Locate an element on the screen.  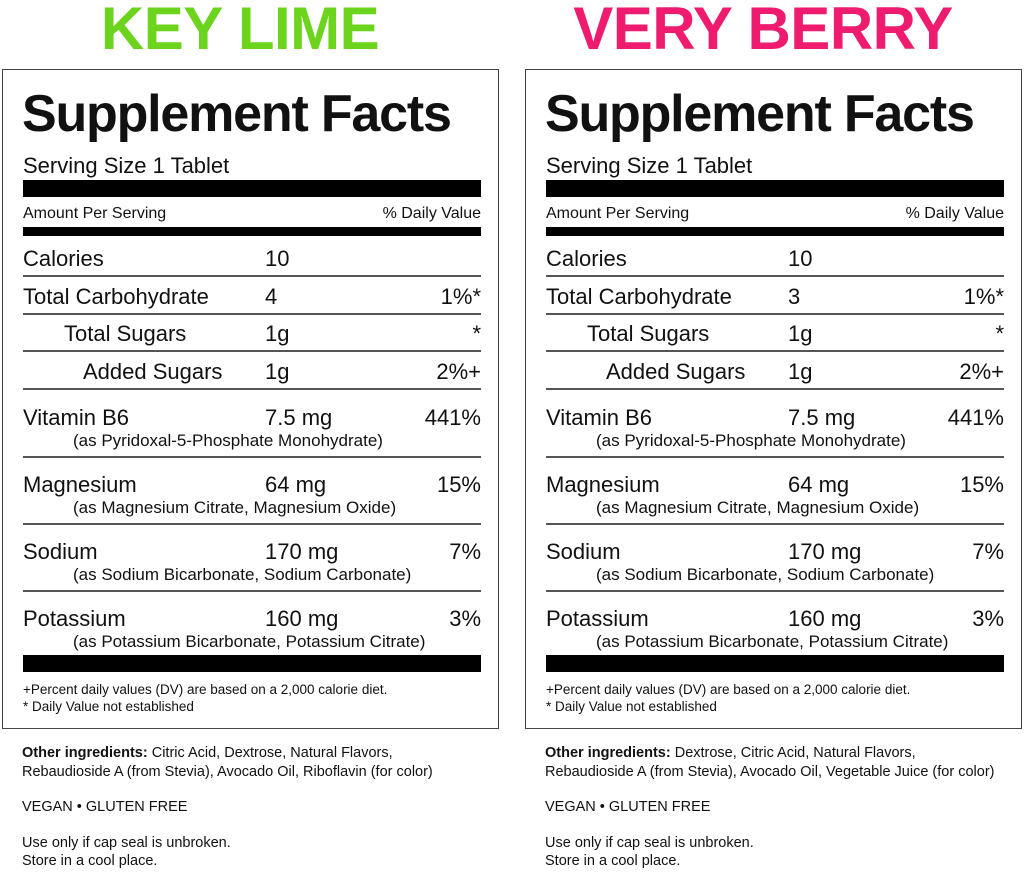
other-ingredients-text: Citric Acid, Dextrose, Natural Flavors, is located at coordinates (270, 753).